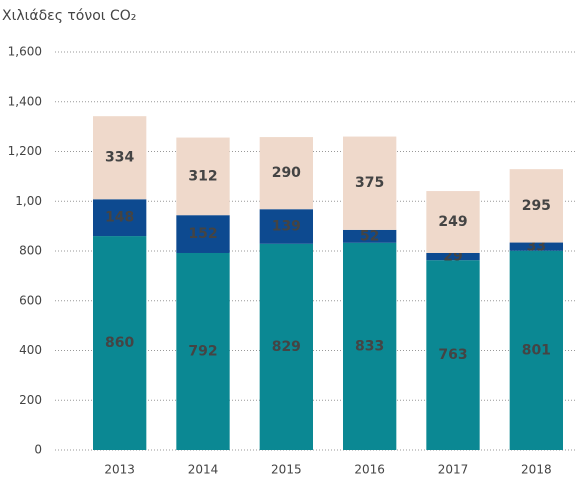 Image resolution: width=577 pixels, height=477 pixels. I want to click on y-tick-label: 800, so click(30, 251).